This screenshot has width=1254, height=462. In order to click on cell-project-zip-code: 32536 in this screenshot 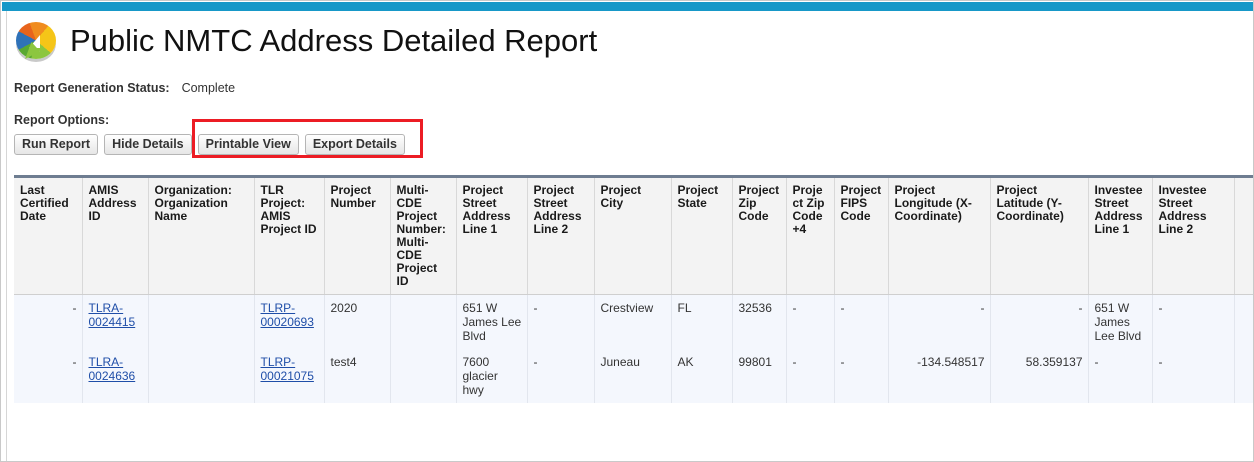, I will do `click(759, 321)`.